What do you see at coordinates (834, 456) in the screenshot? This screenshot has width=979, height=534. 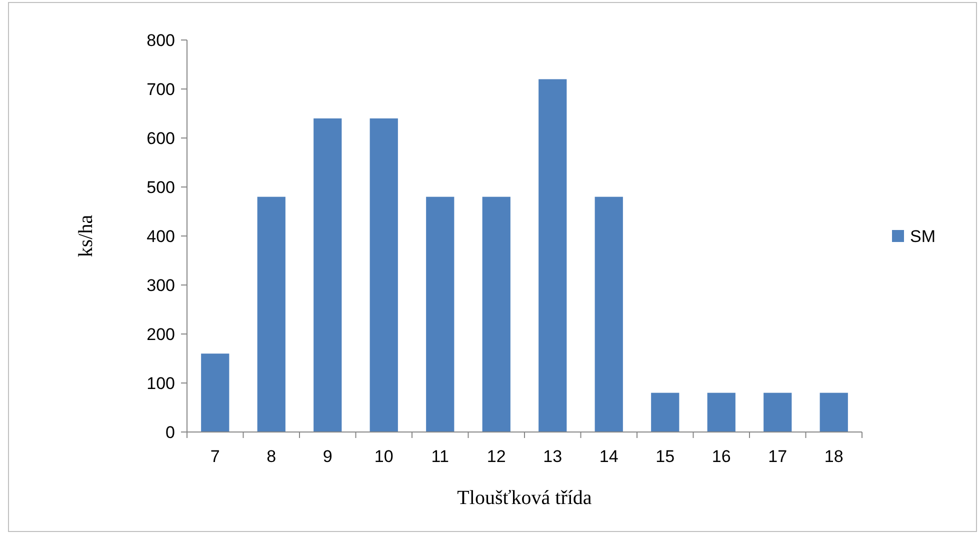 I see `x-tick-label: 18` at bounding box center [834, 456].